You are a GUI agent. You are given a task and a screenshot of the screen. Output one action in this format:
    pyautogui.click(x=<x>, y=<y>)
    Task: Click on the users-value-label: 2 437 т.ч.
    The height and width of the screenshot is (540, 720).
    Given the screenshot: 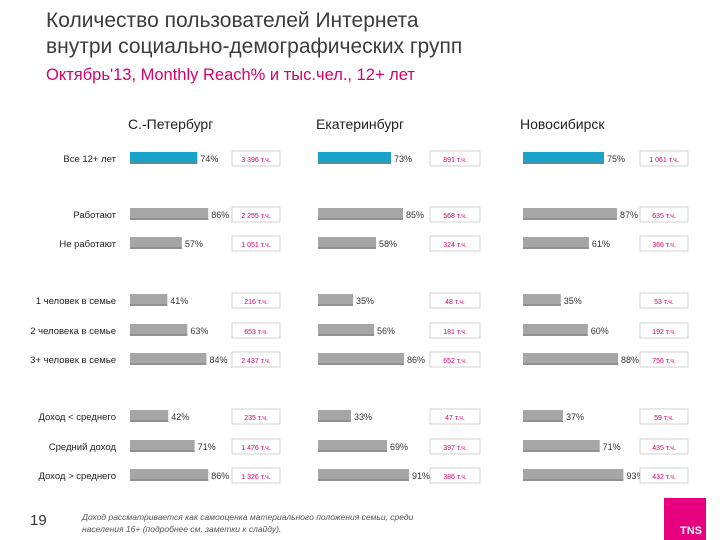 What is the action you would take?
    pyautogui.click(x=255, y=361)
    